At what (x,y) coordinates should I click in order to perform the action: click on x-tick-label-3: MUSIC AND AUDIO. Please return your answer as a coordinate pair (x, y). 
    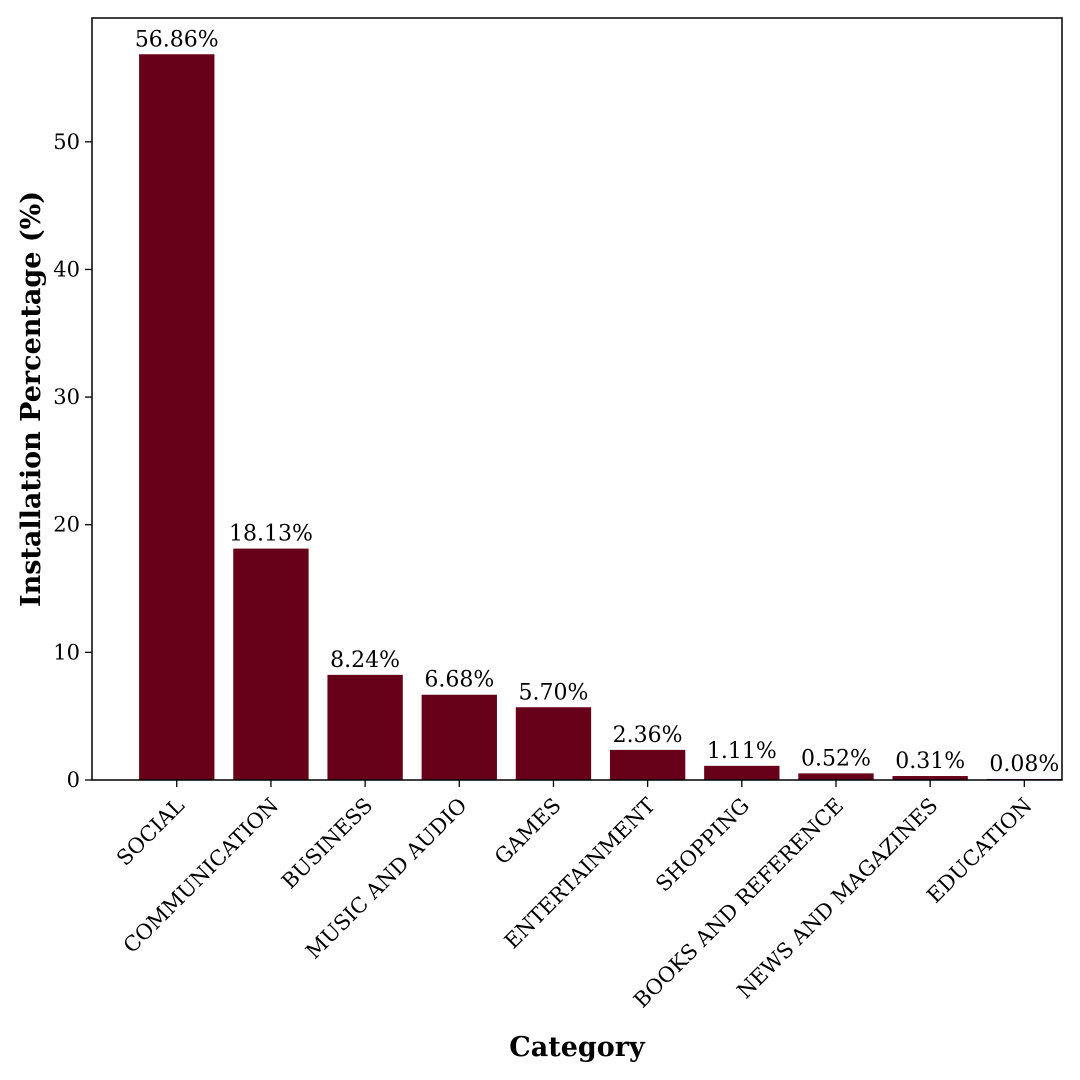
    Looking at the image, I should click on (386, 878).